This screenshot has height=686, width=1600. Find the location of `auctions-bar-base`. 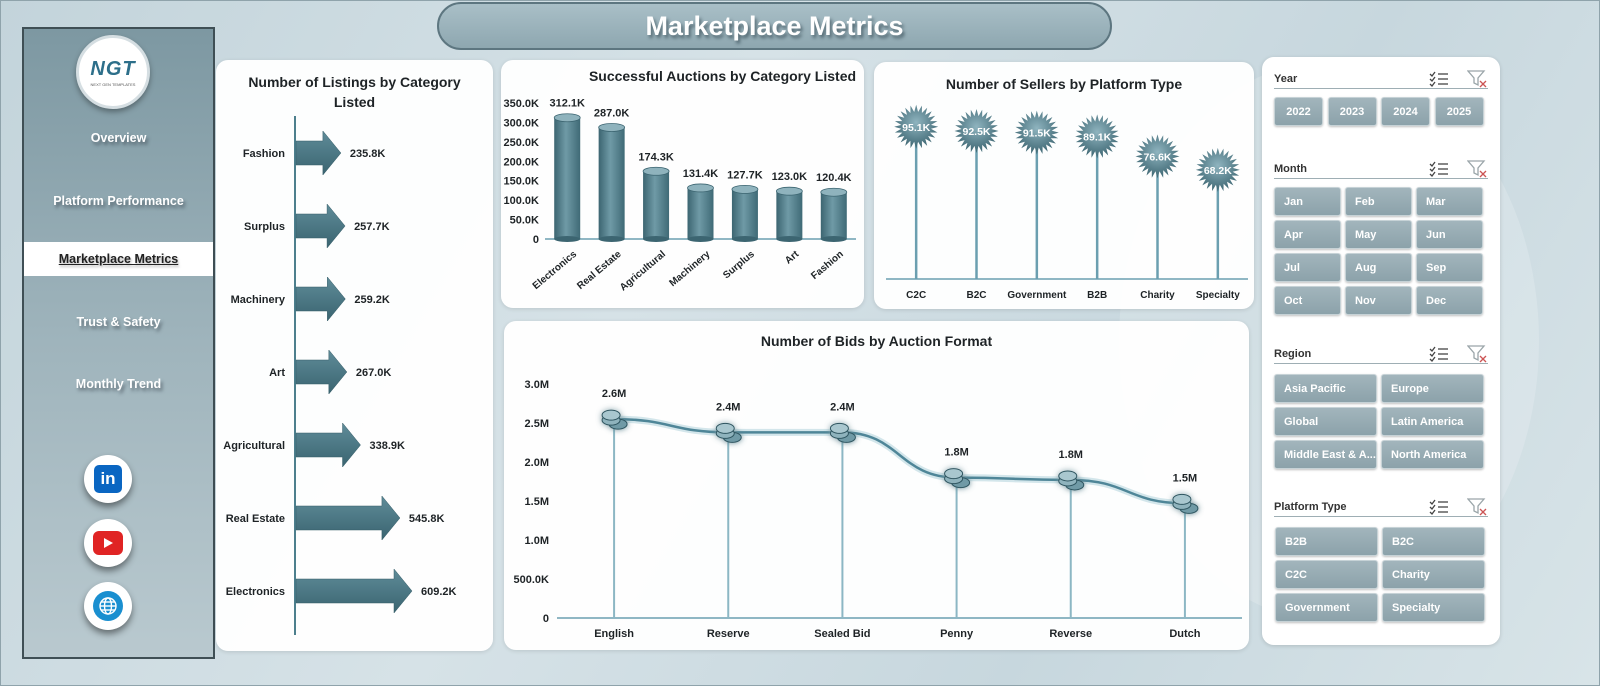

auctions-bar-base is located at coordinates (833, 239).